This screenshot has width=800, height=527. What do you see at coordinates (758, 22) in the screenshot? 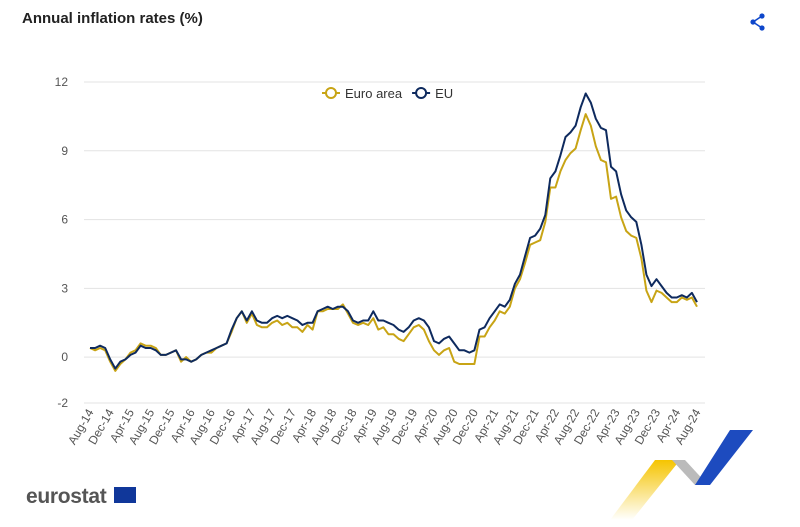
I see `share-icon` at bounding box center [758, 22].